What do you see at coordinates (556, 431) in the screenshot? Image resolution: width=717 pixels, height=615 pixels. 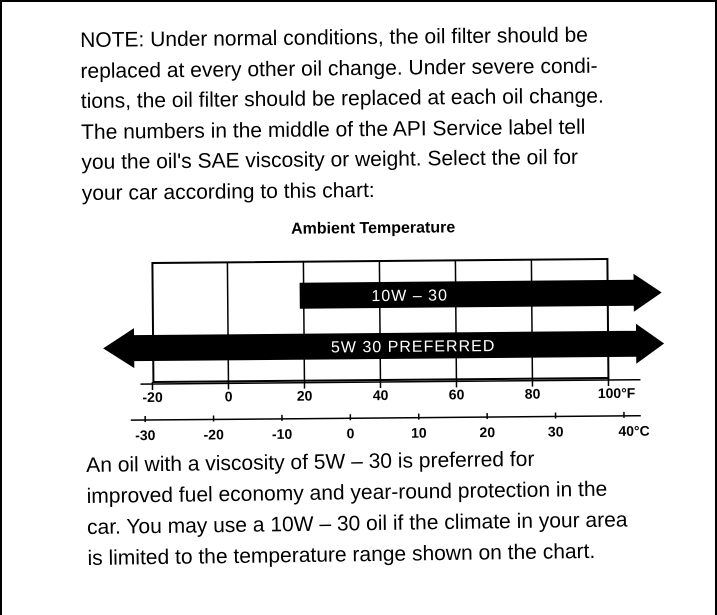 I see `c-tick-label: 30` at bounding box center [556, 431].